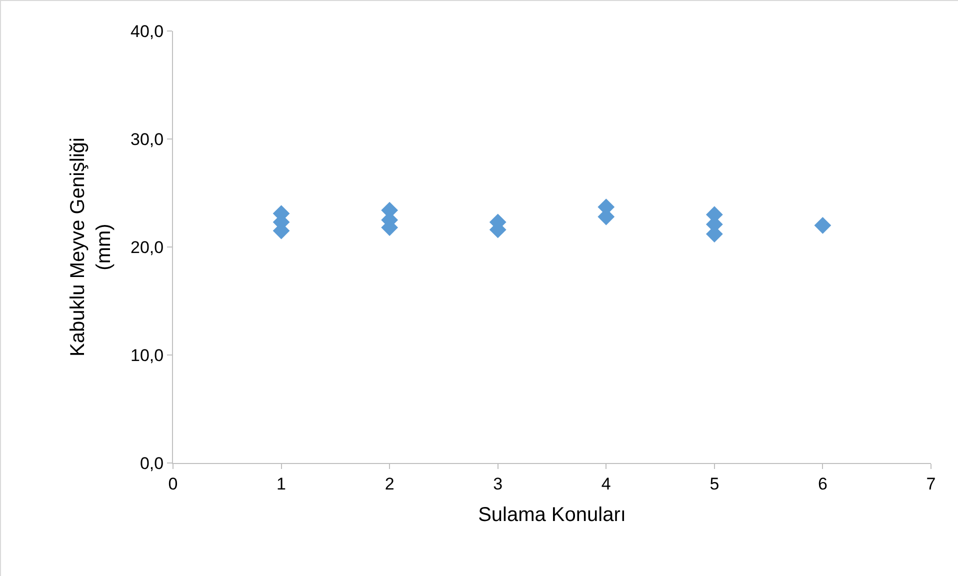 Image resolution: width=958 pixels, height=576 pixels. I want to click on y-tick-label: 0,0, so click(152, 463).